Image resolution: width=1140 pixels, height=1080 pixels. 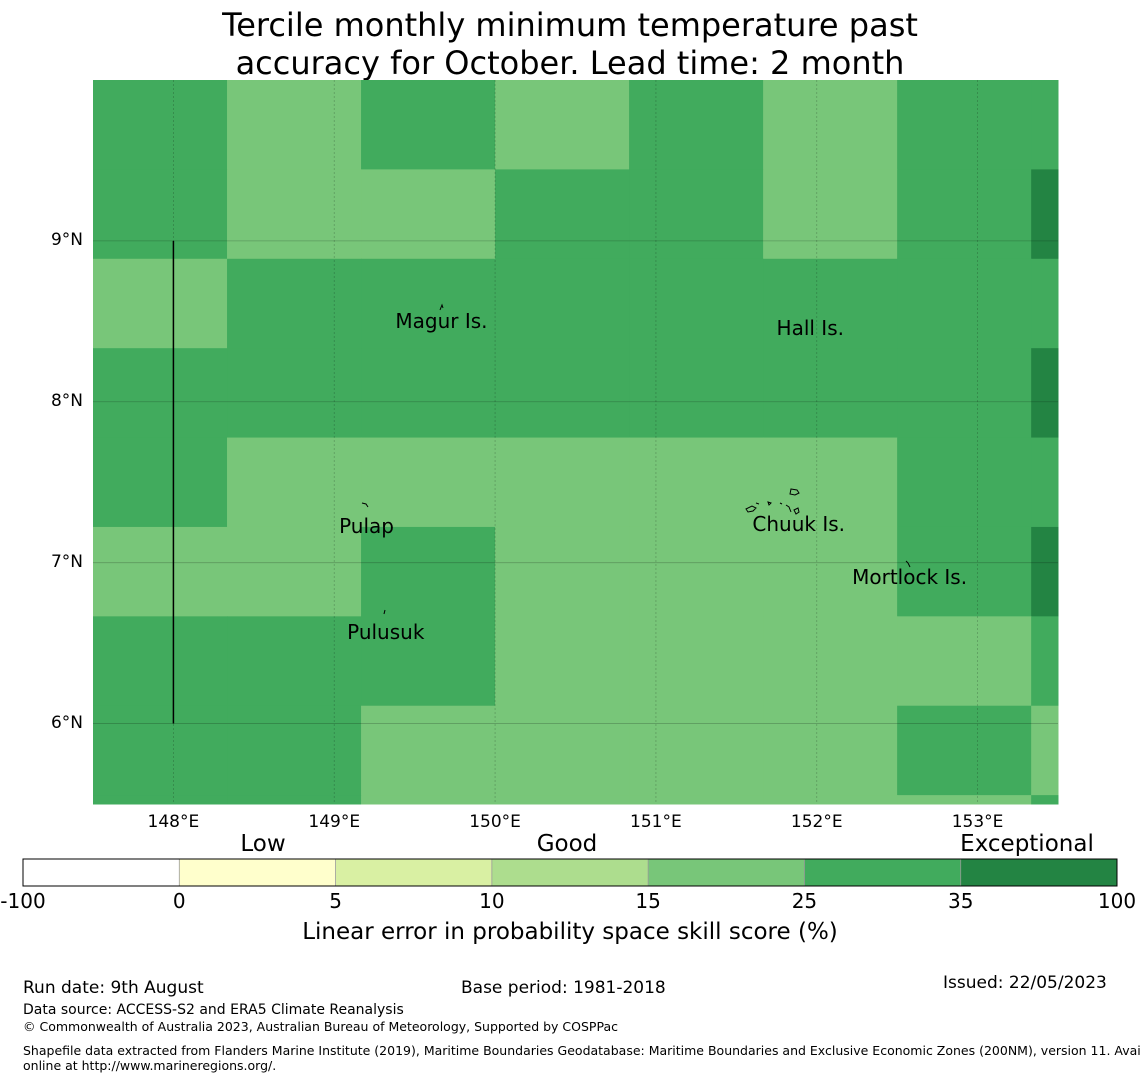 I want to click on lat-tick-label: 6°N, so click(x=66, y=722).